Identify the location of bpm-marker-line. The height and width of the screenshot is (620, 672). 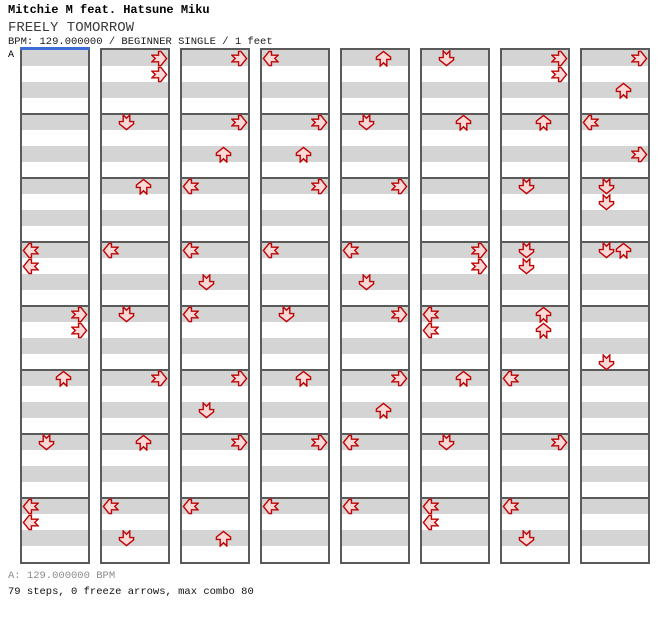
(55, 48).